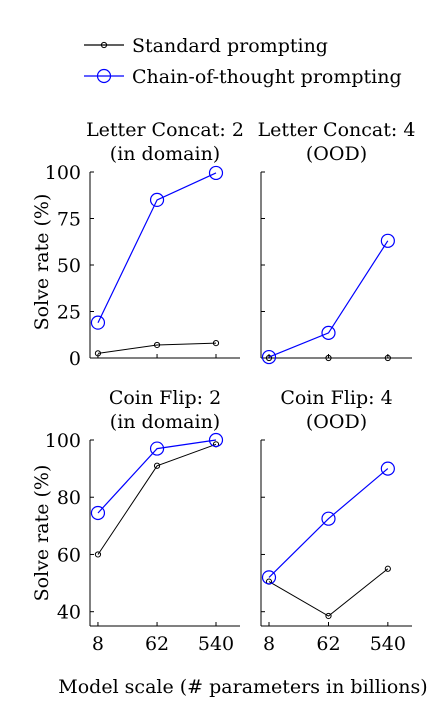  What do you see at coordinates (69, 266) in the screenshot?
I see `y-tick-label: 50` at bounding box center [69, 266].